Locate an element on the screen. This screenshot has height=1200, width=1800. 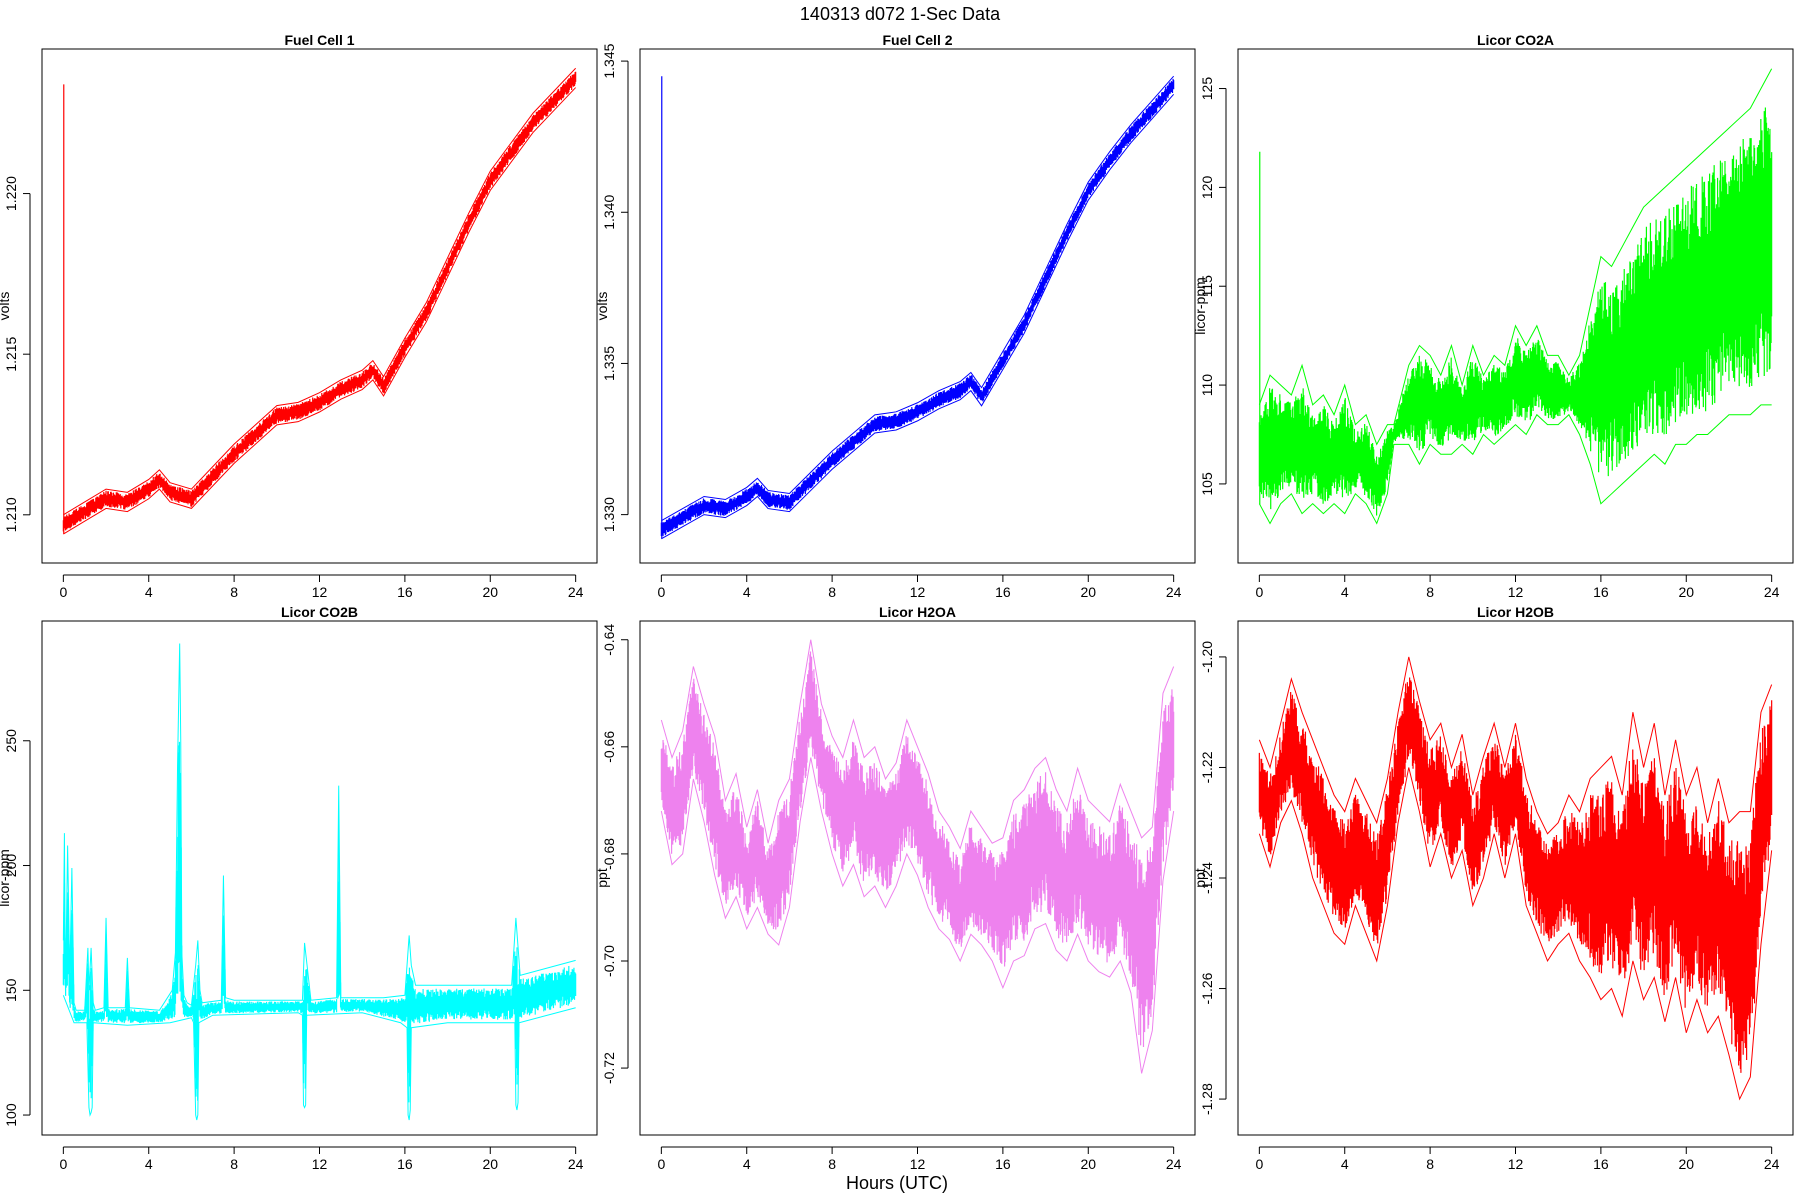
y-tick-label: -1.26 is located at coordinates (1207, 988).